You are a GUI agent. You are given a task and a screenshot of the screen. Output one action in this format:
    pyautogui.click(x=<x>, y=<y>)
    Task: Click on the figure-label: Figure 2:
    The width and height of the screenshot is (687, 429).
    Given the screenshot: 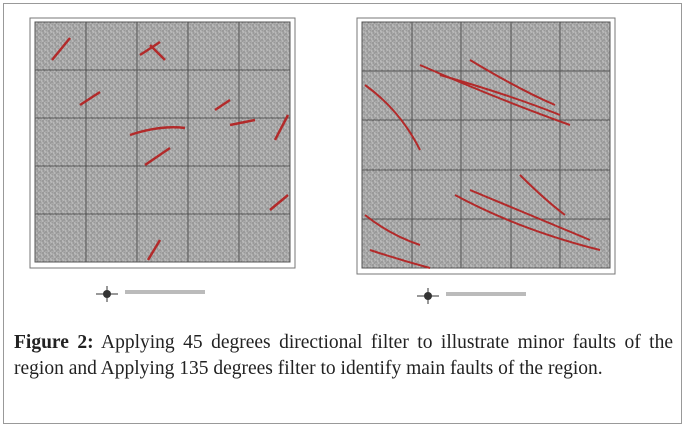 What is the action you would take?
    pyautogui.click(x=54, y=342)
    